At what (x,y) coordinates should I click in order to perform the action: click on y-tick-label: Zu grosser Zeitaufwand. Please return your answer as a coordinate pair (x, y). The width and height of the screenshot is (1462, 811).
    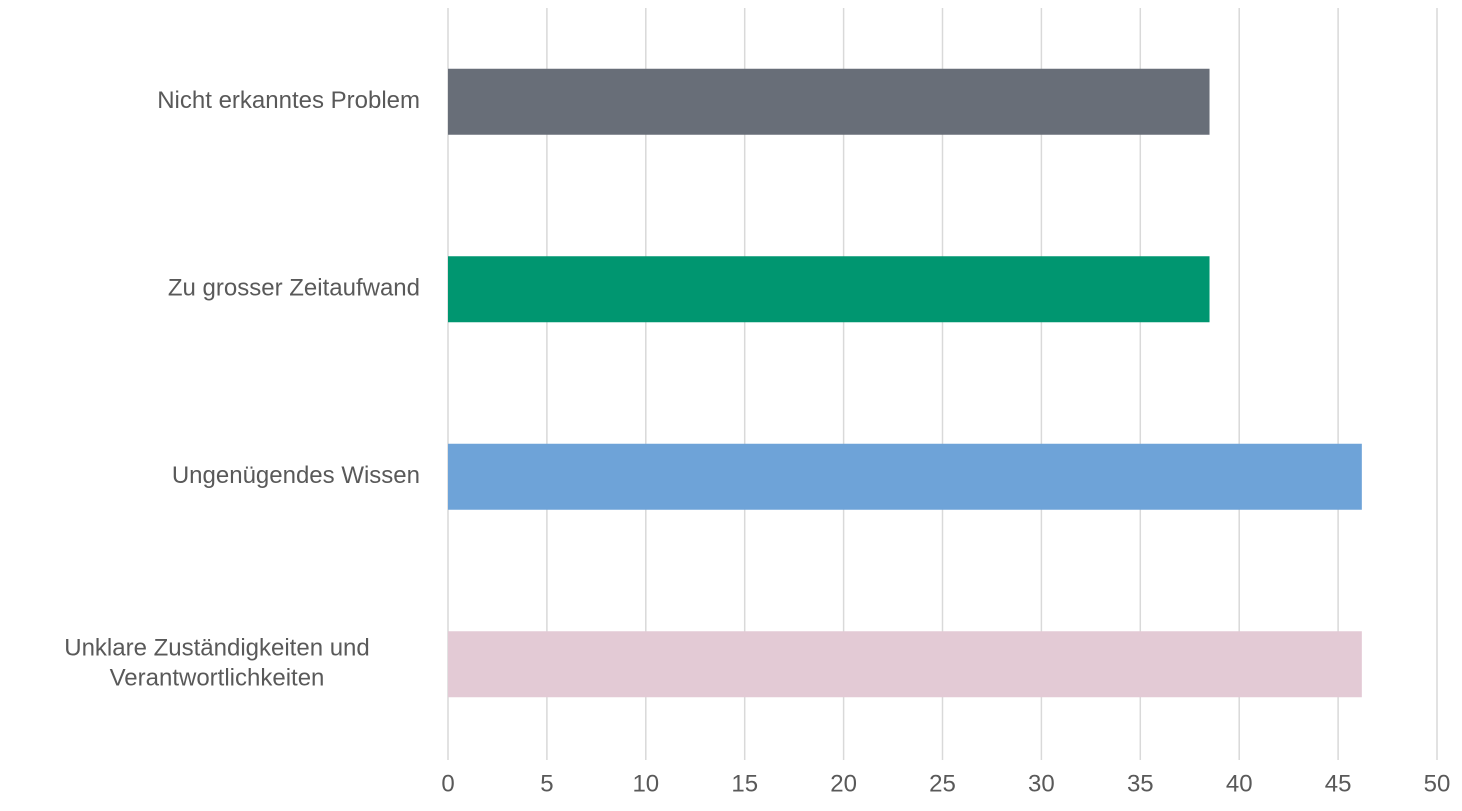
    Looking at the image, I should click on (294, 288).